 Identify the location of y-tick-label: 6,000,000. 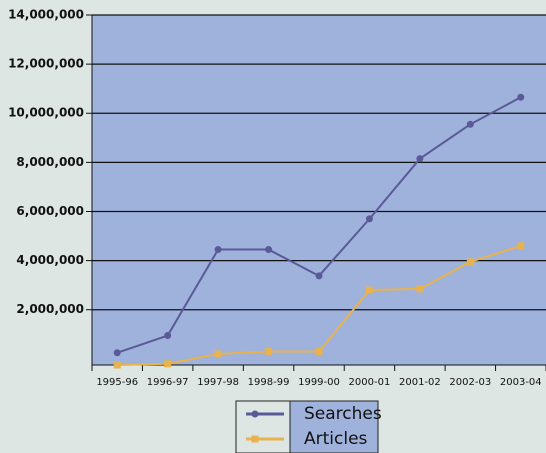
(50, 211).